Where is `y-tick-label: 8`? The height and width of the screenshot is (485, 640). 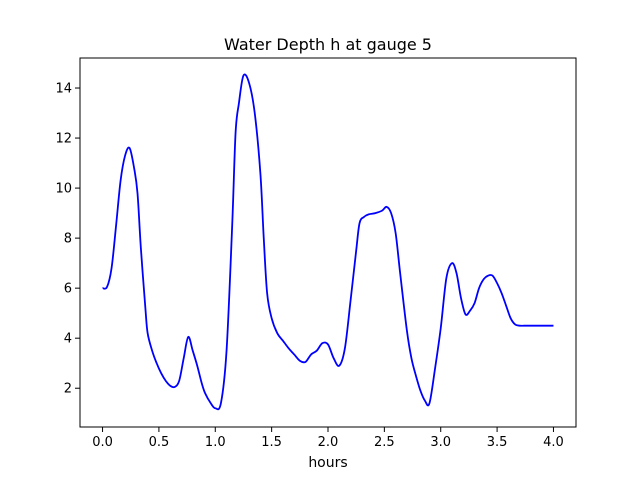 y-tick-label: 8 is located at coordinates (68, 239).